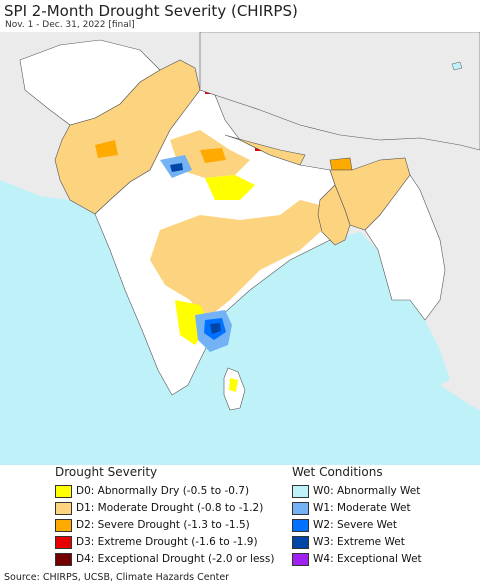 The height and width of the screenshot is (586, 480). I want to click on region-nepal, so click(265, 150).